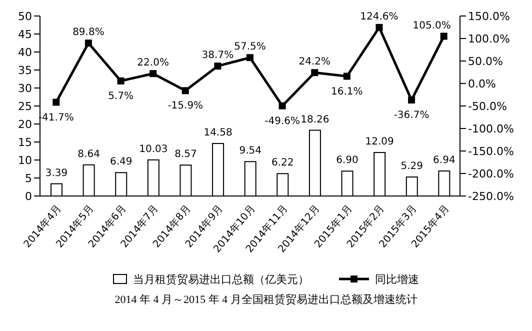 The width and height of the screenshot is (532, 331). Describe the element at coordinates (485, 61) in the screenshot. I see `y2-tick-label: 50.0%` at that location.